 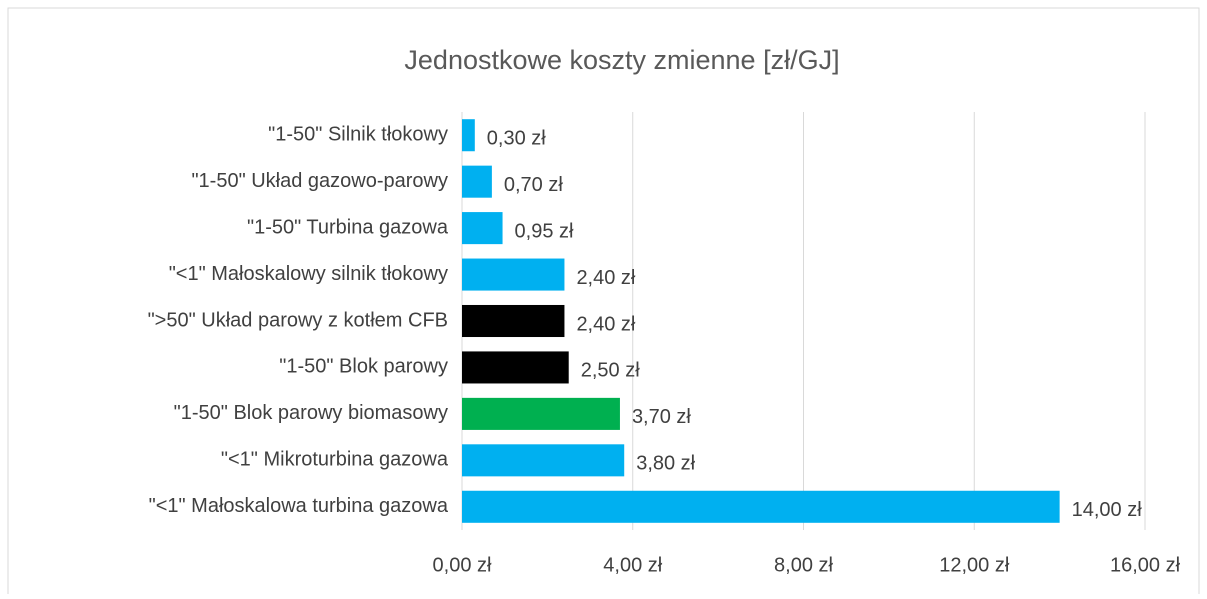 I want to click on data-label: 14,00 zł, so click(x=1107, y=510).